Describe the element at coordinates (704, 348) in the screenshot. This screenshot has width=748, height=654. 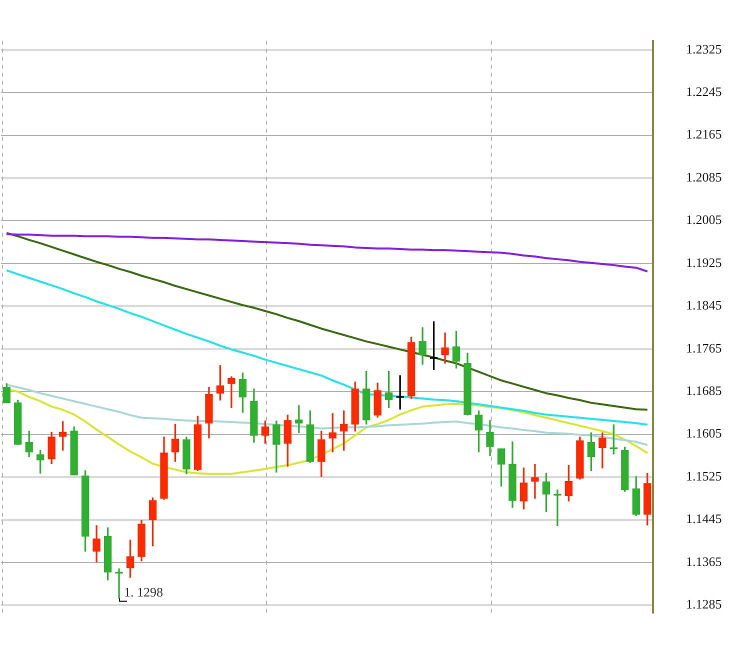
I see `y-tick-label: 1.1765` at that location.